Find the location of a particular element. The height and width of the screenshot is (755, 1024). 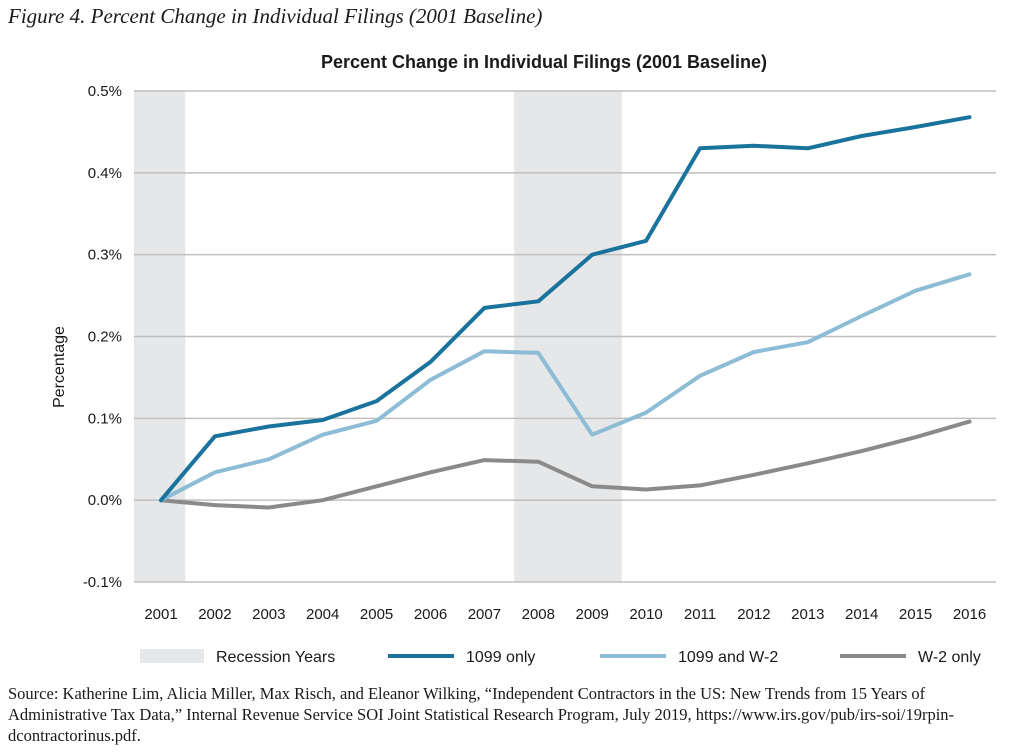

x-tick-label: 2012 is located at coordinates (753, 614).